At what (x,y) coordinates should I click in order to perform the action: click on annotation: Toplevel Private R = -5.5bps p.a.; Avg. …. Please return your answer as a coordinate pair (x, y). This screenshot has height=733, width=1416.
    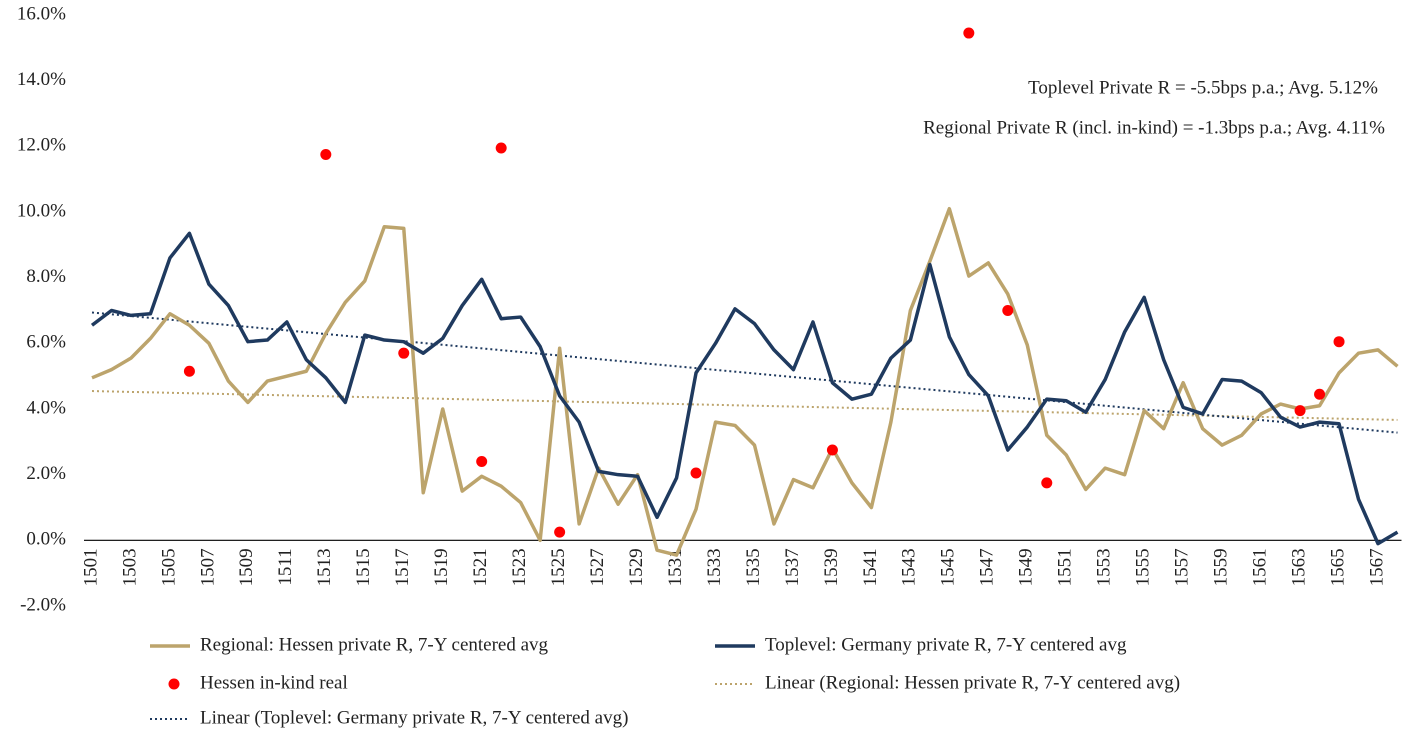
    Looking at the image, I should click on (1203, 87).